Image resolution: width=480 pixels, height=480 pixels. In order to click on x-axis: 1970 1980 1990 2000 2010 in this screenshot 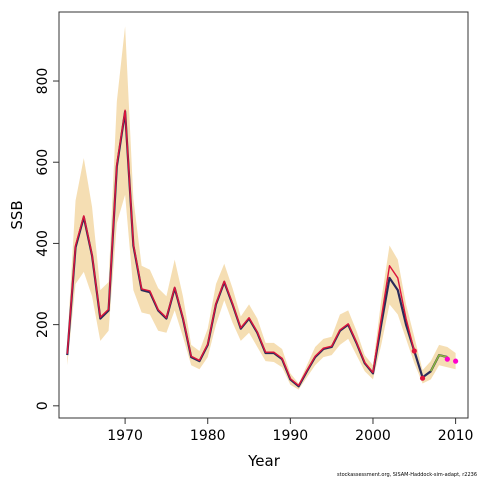, I will do `click(290, 431)`.